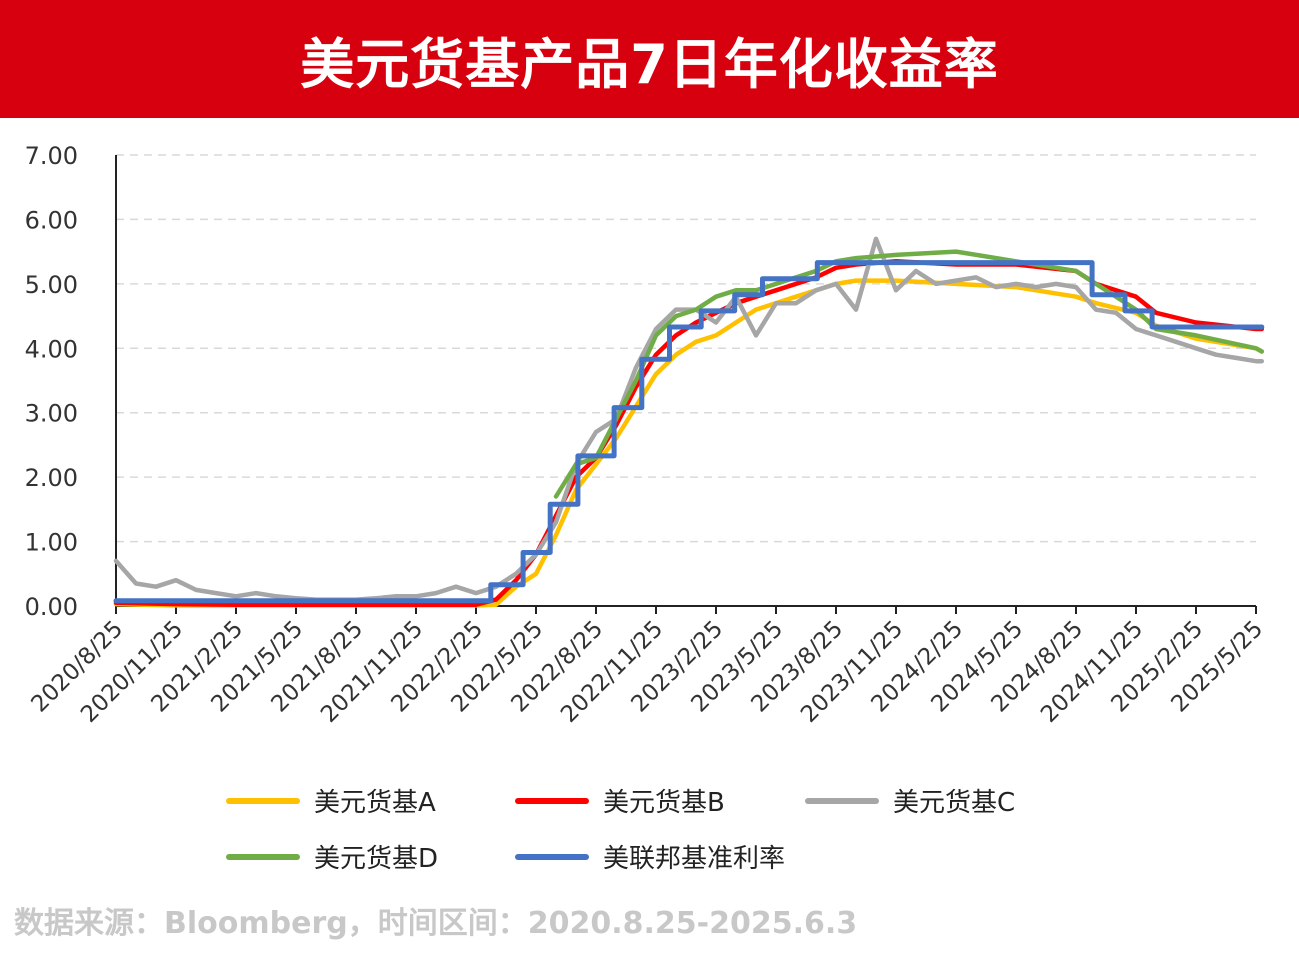  I want to click on legend-item-c: 美元货基C, so click(910, 800).